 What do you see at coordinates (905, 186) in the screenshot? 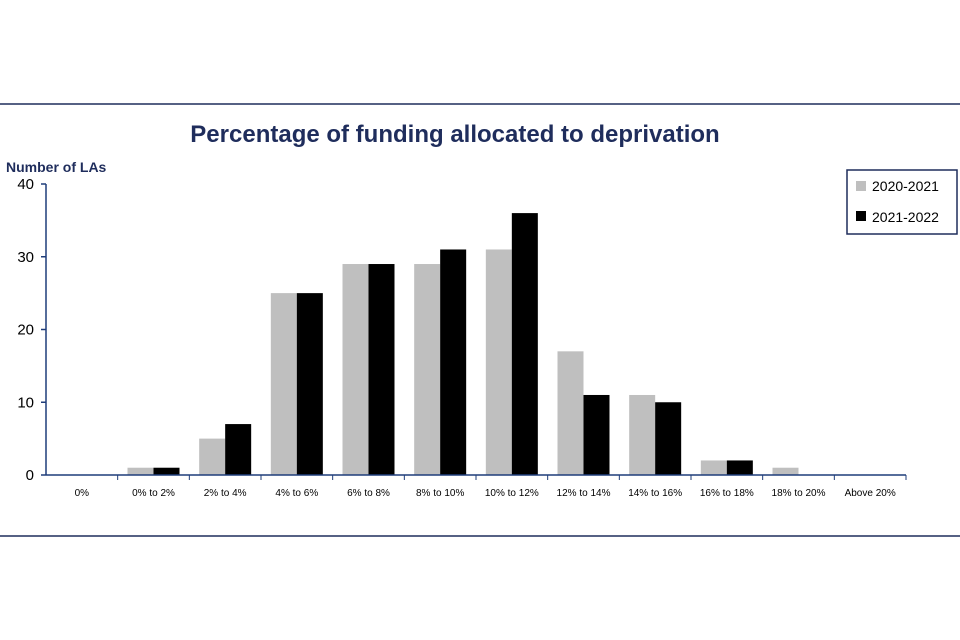
I see `legend-label-2020-2021: 2020-2021` at bounding box center [905, 186].